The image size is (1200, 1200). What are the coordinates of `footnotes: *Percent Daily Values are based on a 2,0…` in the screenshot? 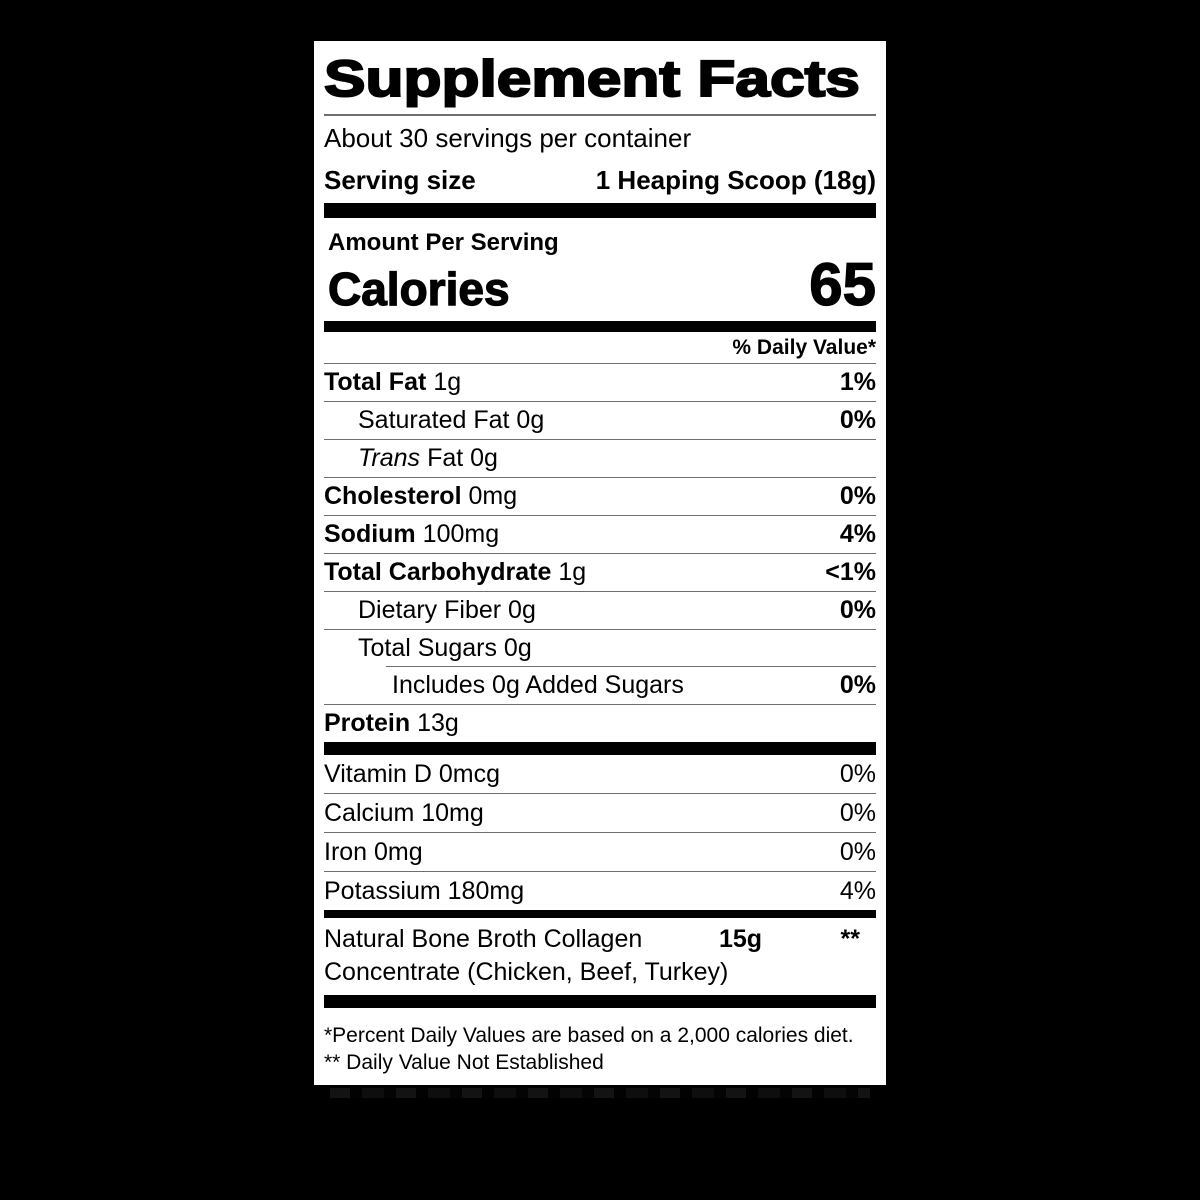 It's located at (600, 1042).